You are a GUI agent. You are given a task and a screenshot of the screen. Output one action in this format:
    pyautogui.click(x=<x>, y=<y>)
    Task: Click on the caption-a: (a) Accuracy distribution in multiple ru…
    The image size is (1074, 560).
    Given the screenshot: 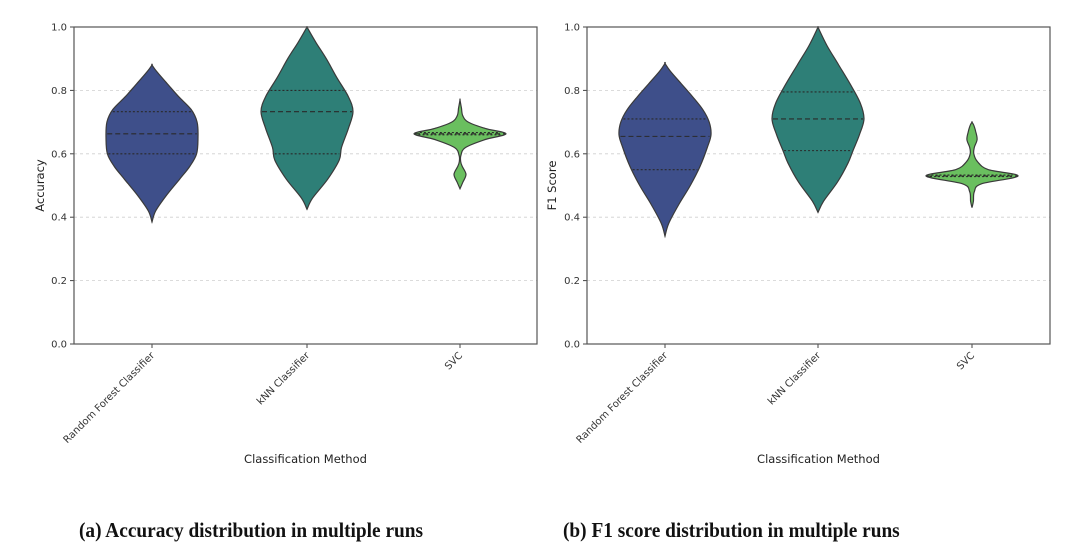 What is the action you would take?
    pyautogui.click(x=251, y=530)
    